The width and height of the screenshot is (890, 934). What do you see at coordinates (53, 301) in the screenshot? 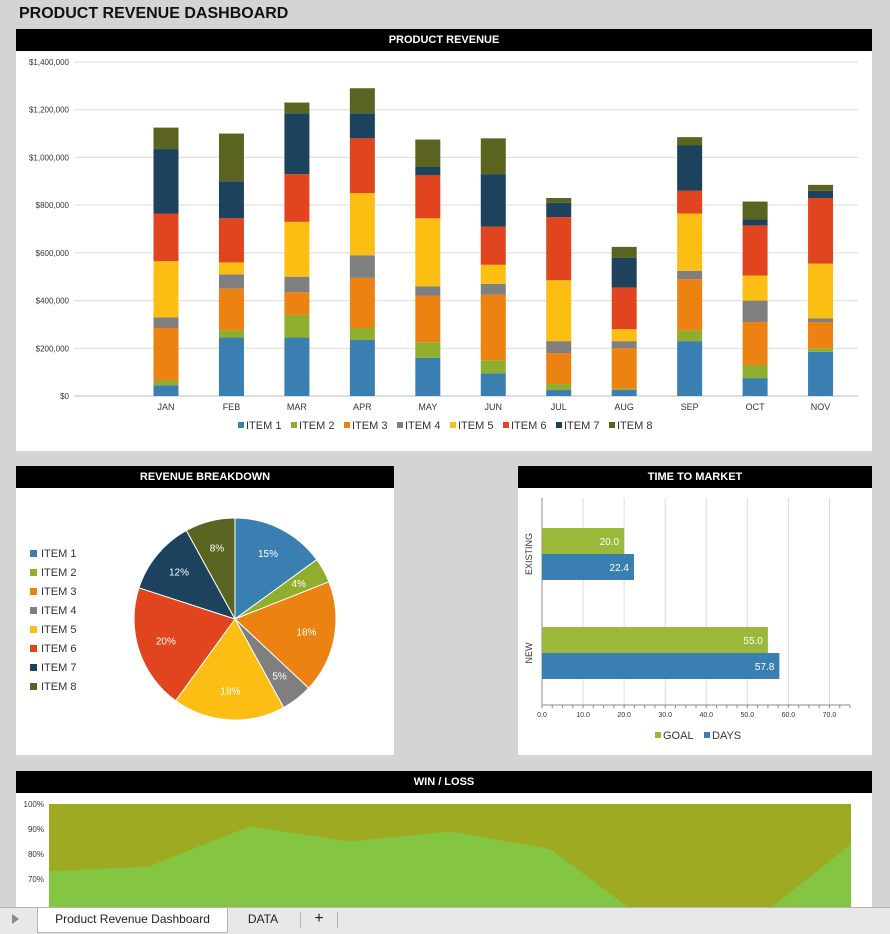
I see `y-tick-label: $400,000` at bounding box center [53, 301].